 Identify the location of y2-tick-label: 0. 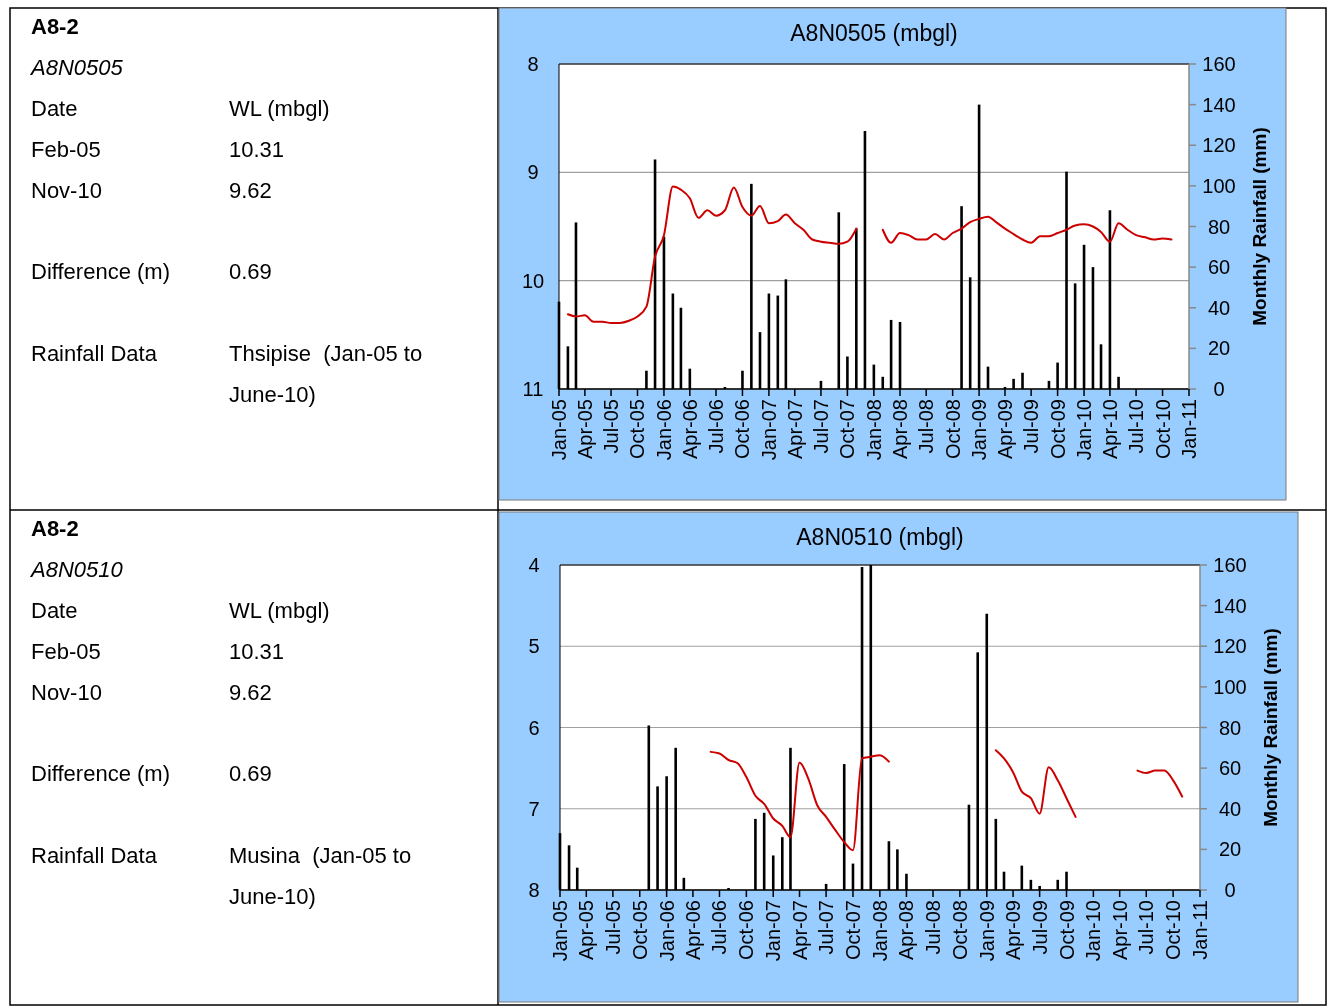
(1219, 389).